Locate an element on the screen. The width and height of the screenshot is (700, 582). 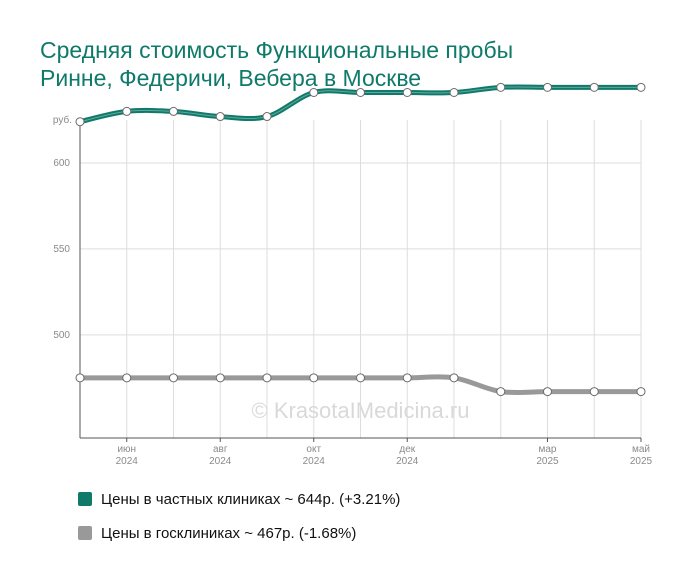
legend-label-public: Цены в госклиниках ~ 467р. (-1.68%) is located at coordinates (229, 533).